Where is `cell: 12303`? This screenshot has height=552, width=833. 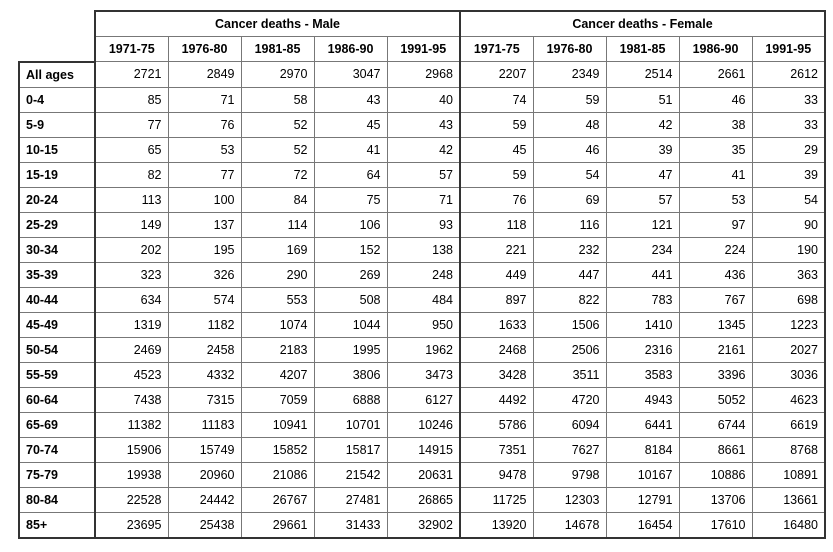
cell: 12303 is located at coordinates (569, 499).